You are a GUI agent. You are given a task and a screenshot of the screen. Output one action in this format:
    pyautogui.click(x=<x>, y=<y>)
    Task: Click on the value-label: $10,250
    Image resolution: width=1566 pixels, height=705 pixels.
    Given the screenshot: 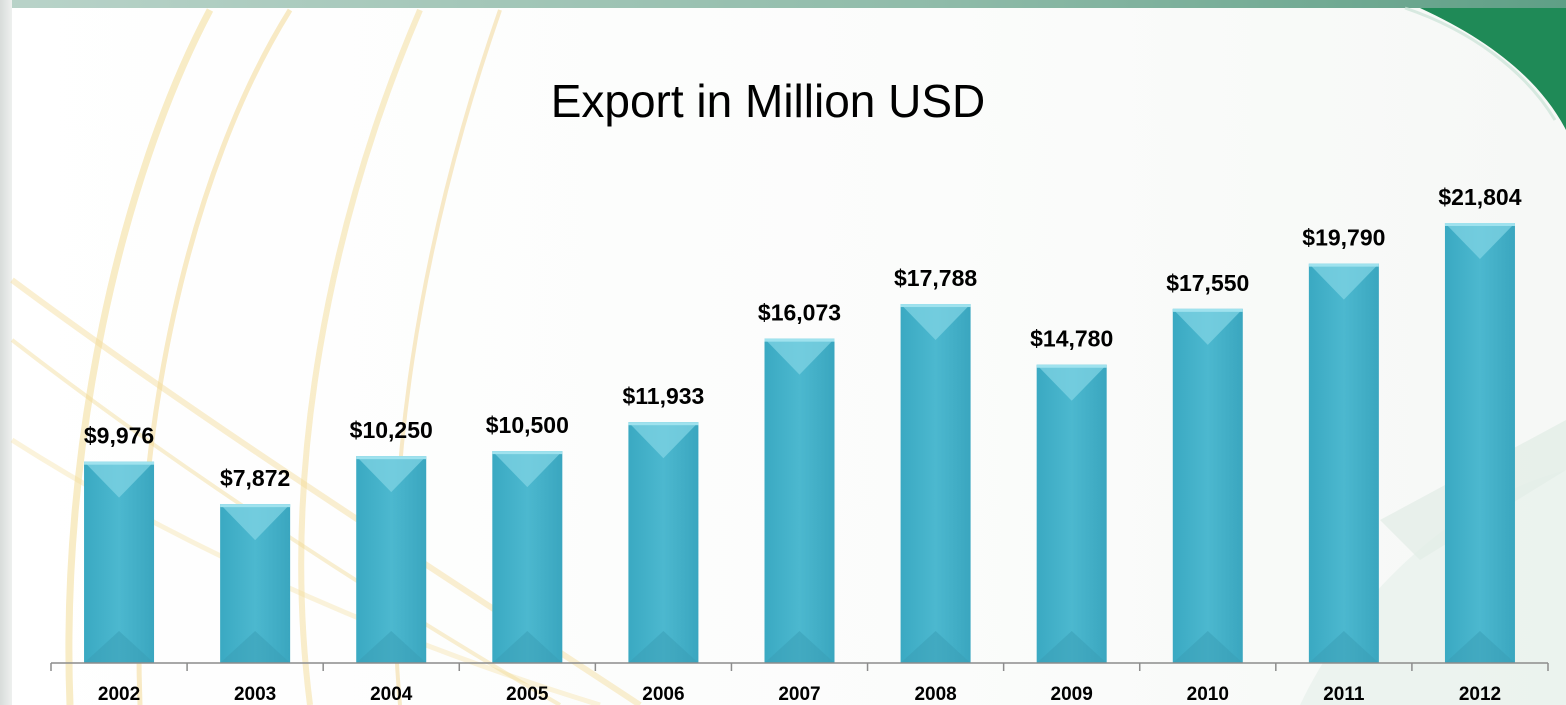 What is the action you would take?
    pyautogui.click(x=391, y=430)
    